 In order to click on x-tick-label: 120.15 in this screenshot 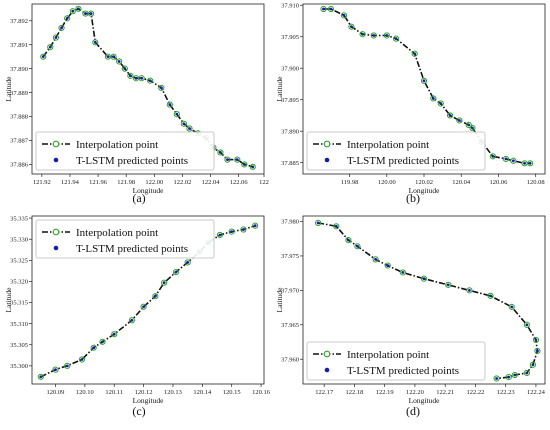, I will do `click(232, 392)`.